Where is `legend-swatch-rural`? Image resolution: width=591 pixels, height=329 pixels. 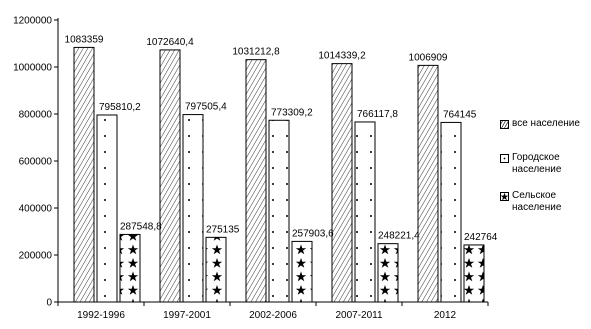
legend-swatch-rural is located at coordinates (504, 196).